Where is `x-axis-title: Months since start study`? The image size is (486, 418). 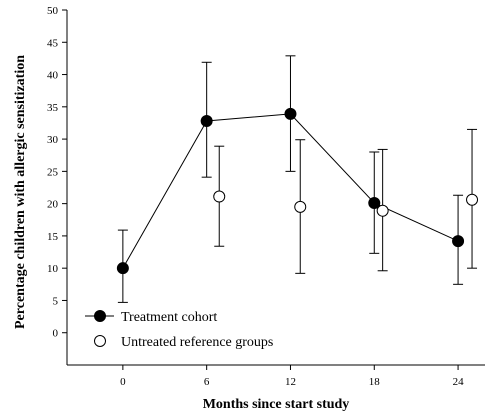 x-axis-title: Months since start study is located at coordinates (276, 404).